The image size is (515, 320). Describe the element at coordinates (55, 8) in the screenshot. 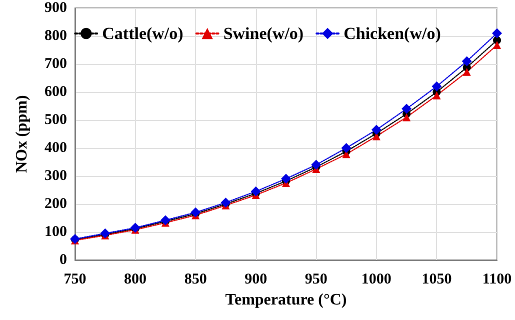

I see `y-tick-label: 900` at that location.